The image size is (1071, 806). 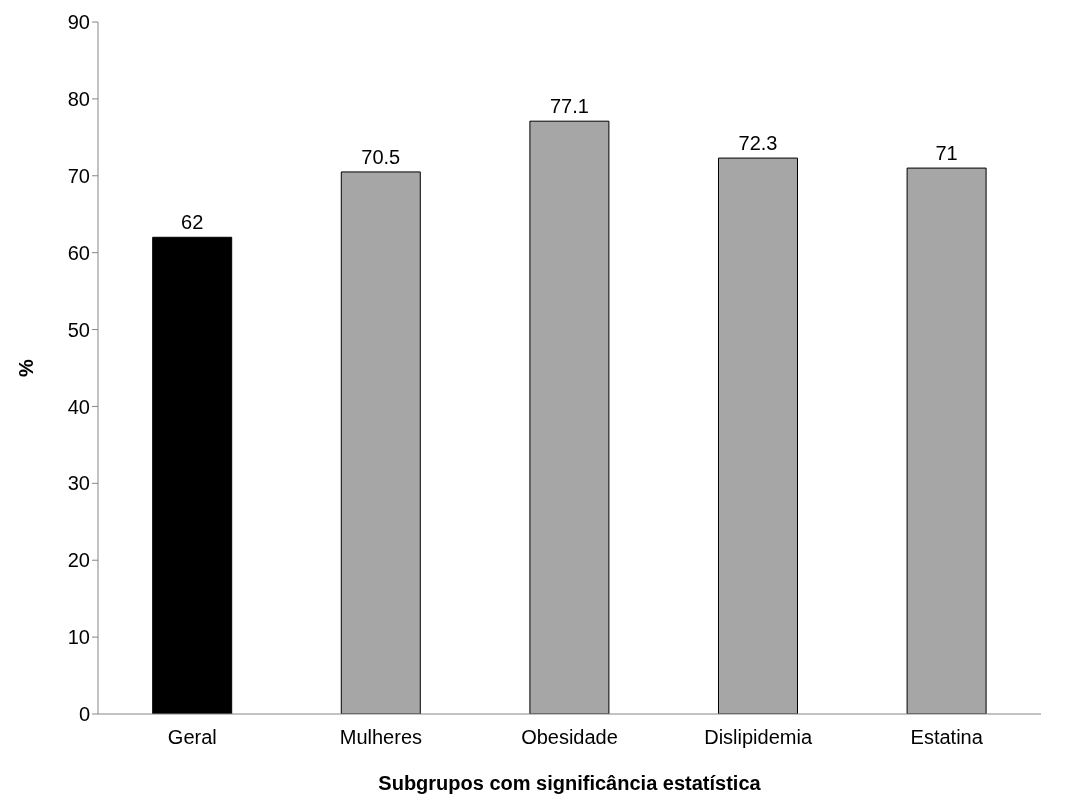 I want to click on y-tick-label: 20, so click(x=78, y=560).